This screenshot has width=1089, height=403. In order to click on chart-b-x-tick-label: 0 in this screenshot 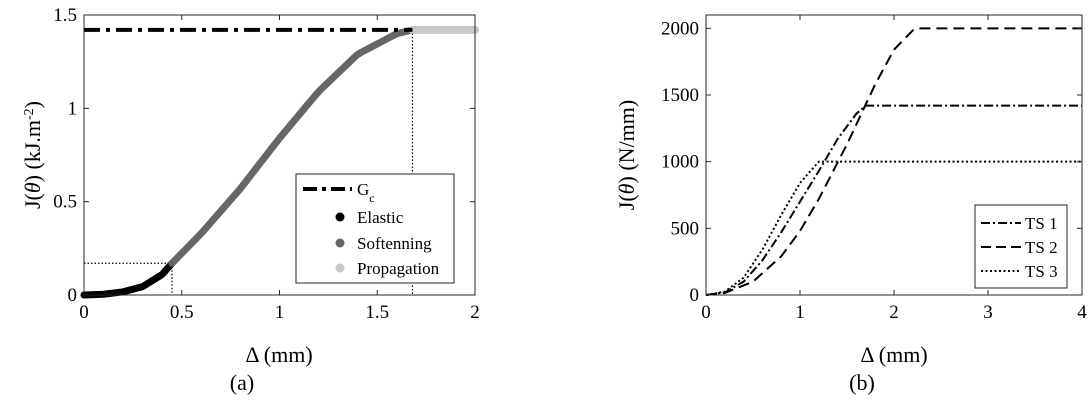, I will do `click(706, 312)`.